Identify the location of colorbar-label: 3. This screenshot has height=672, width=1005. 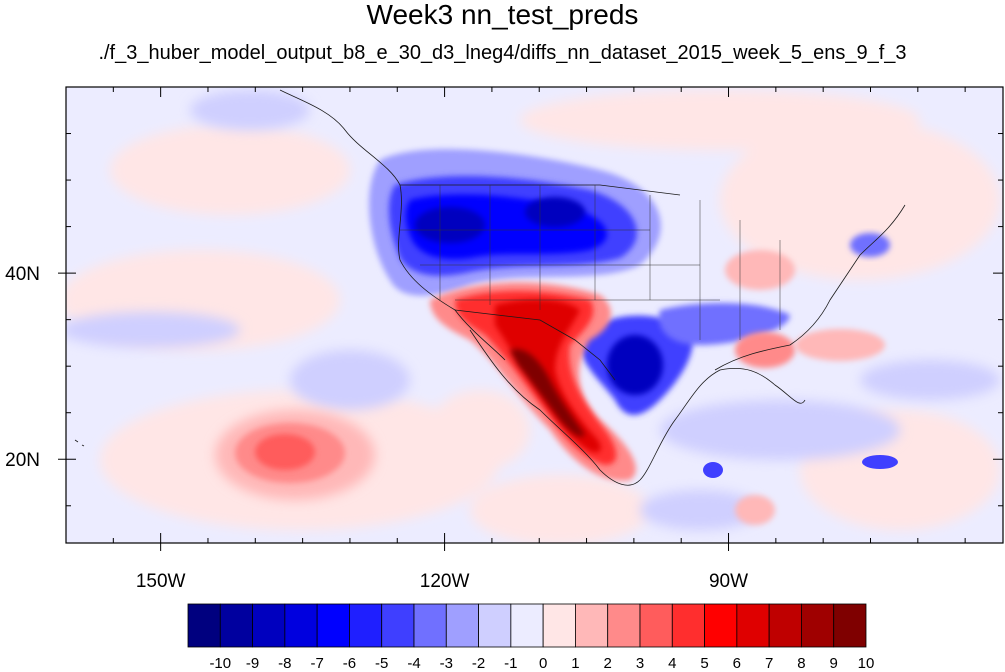
(640, 663).